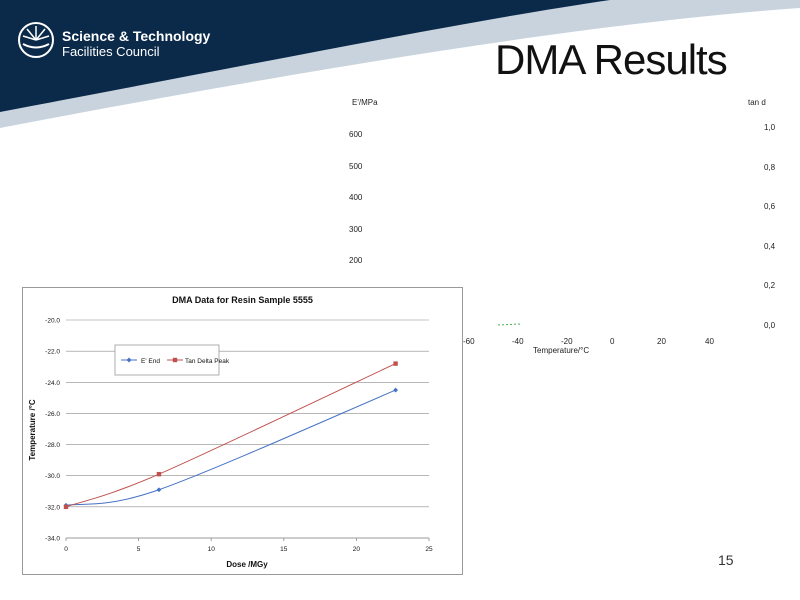  I want to click on left-tick-label: 300, so click(356, 229).